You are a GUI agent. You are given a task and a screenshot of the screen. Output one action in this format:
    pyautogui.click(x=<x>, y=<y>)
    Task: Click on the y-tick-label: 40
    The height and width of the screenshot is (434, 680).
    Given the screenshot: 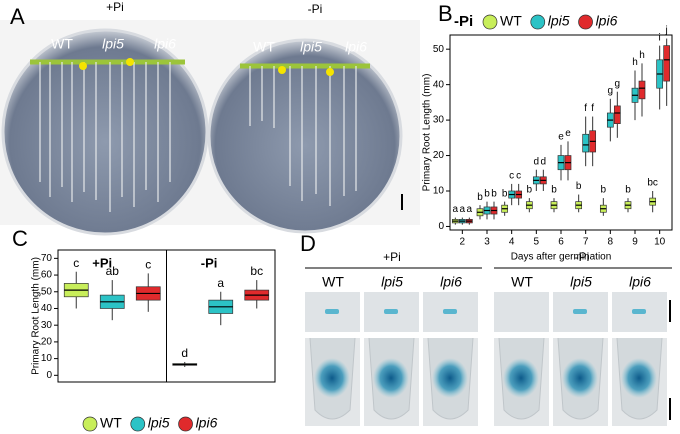 What is the action you would take?
    pyautogui.click(x=439, y=84)
    